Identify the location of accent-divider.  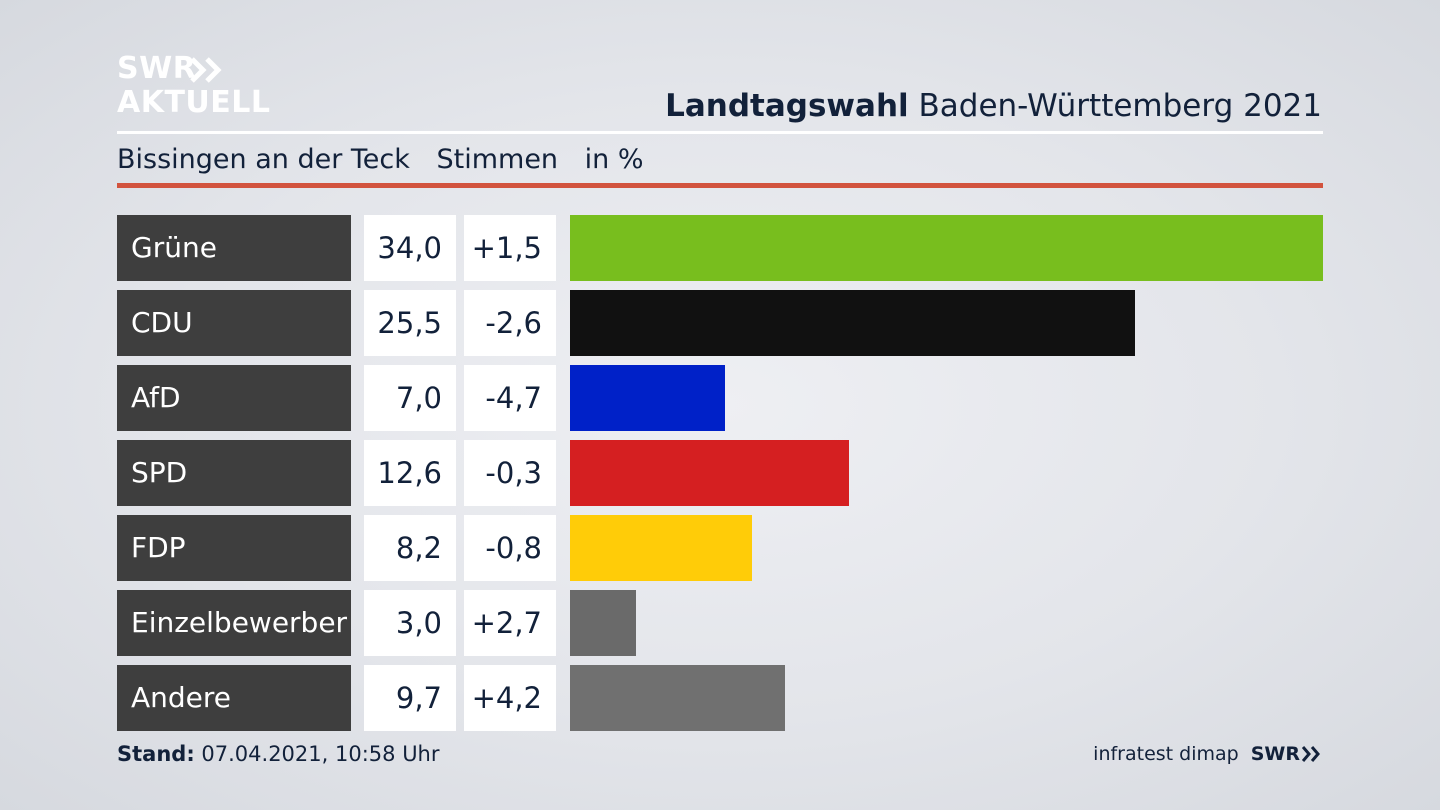
(720, 185).